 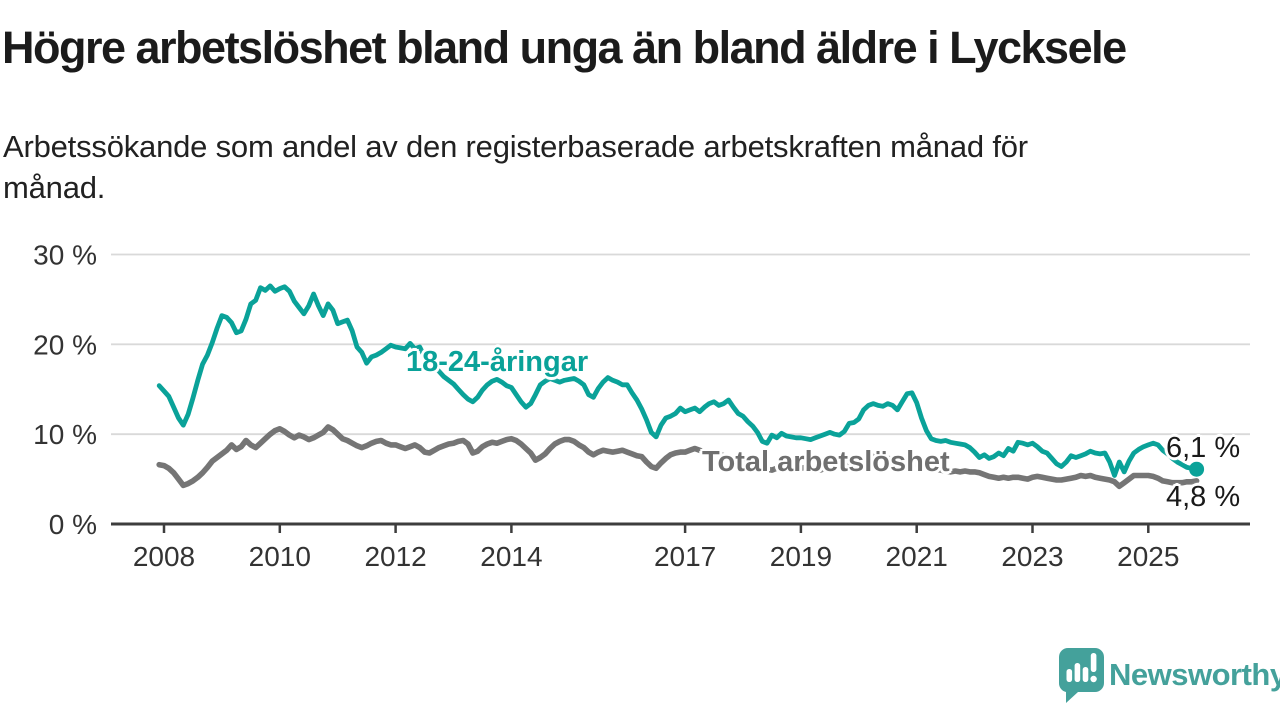 What do you see at coordinates (65, 255) in the screenshot?
I see `y-axis-label: 30 %` at bounding box center [65, 255].